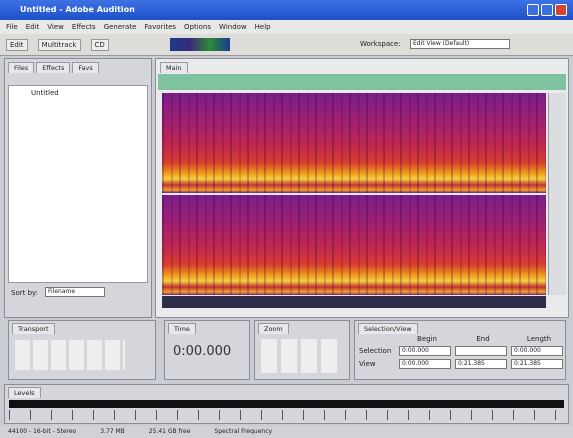 The image size is (573, 438). Describe the element at coordinates (533, 10) in the screenshot. I see `minimize-button` at that location.